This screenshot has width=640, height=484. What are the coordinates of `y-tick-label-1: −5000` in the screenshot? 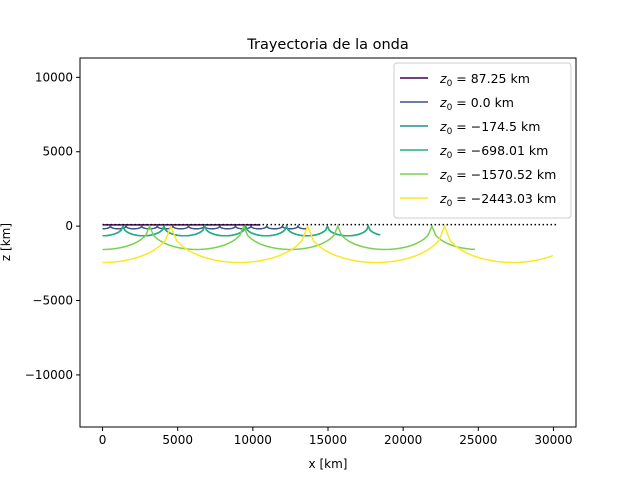 It's located at (52, 301).